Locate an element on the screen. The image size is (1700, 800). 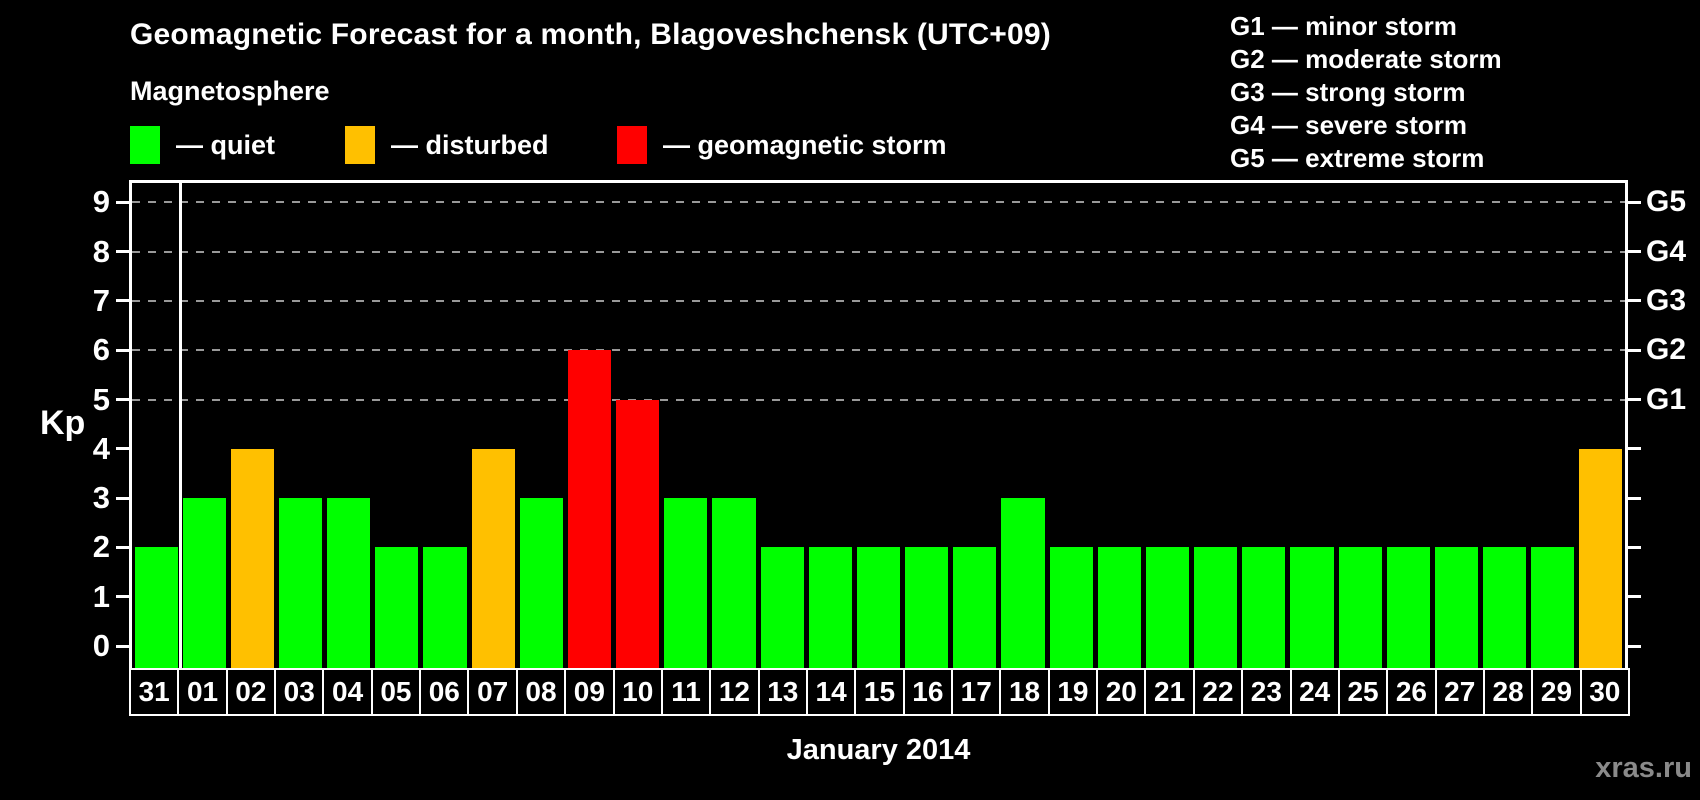
legend-item-storm: — geomagnetic storm is located at coordinates (782, 145).